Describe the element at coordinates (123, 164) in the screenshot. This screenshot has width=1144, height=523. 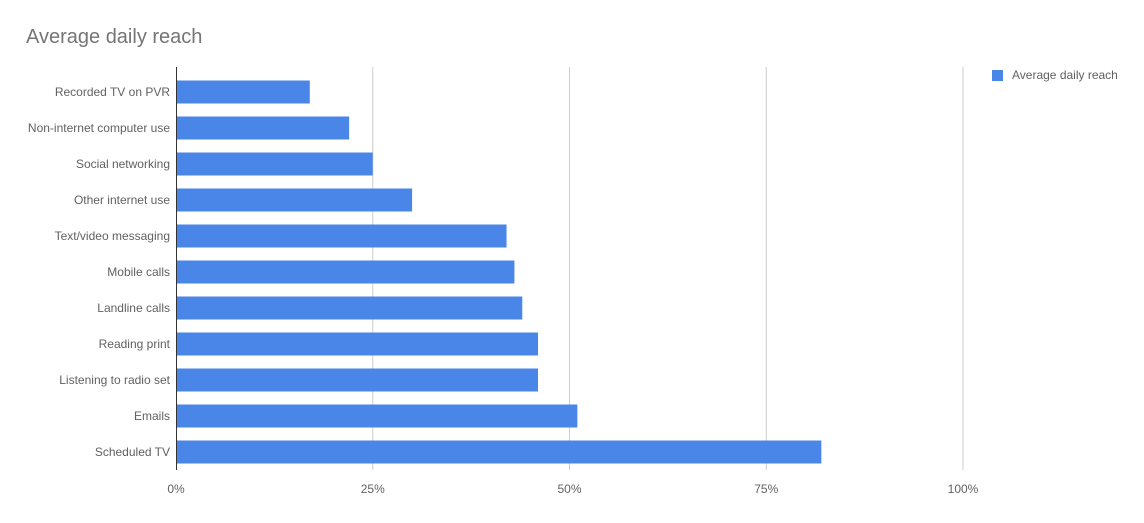
I see `category-label: Social networking` at that location.